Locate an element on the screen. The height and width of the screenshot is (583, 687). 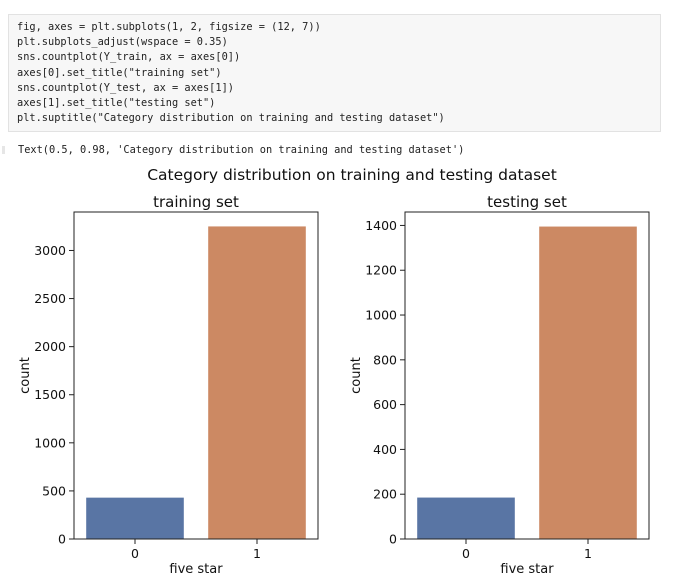
y-tick-label: 1200 is located at coordinates (381, 270).